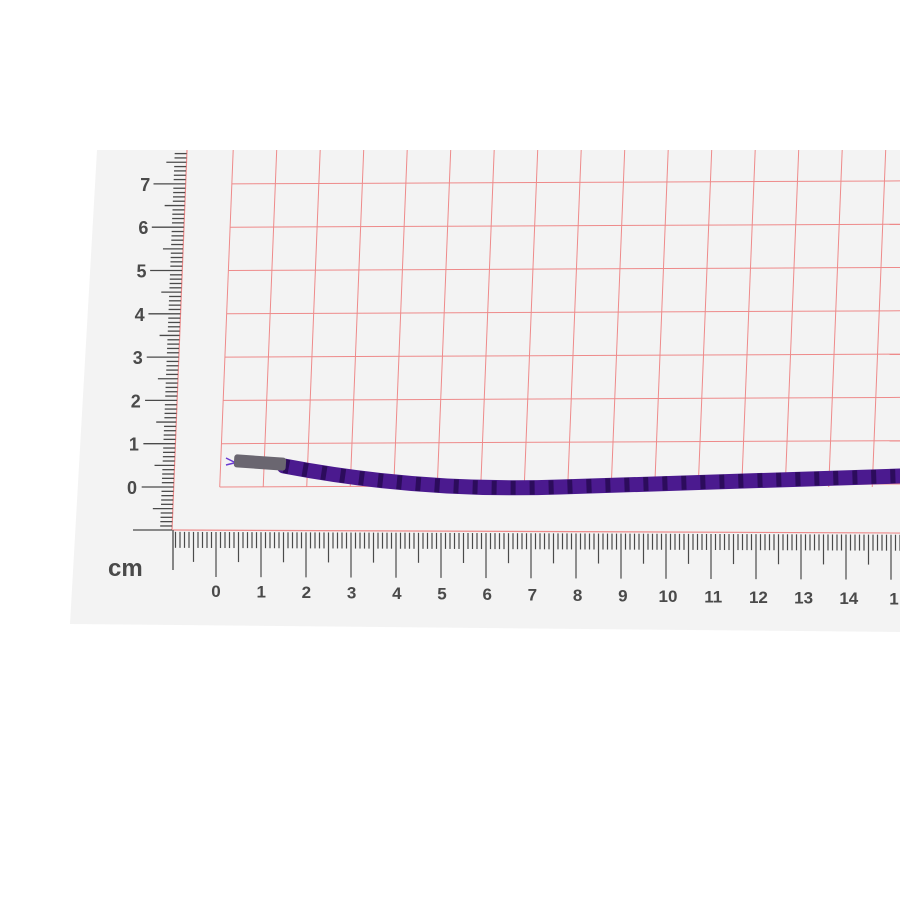 This screenshot has height=900, width=900. Describe the element at coordinates (138, 358) in the screenshot. I see `y-axis-label: 3` at that location.